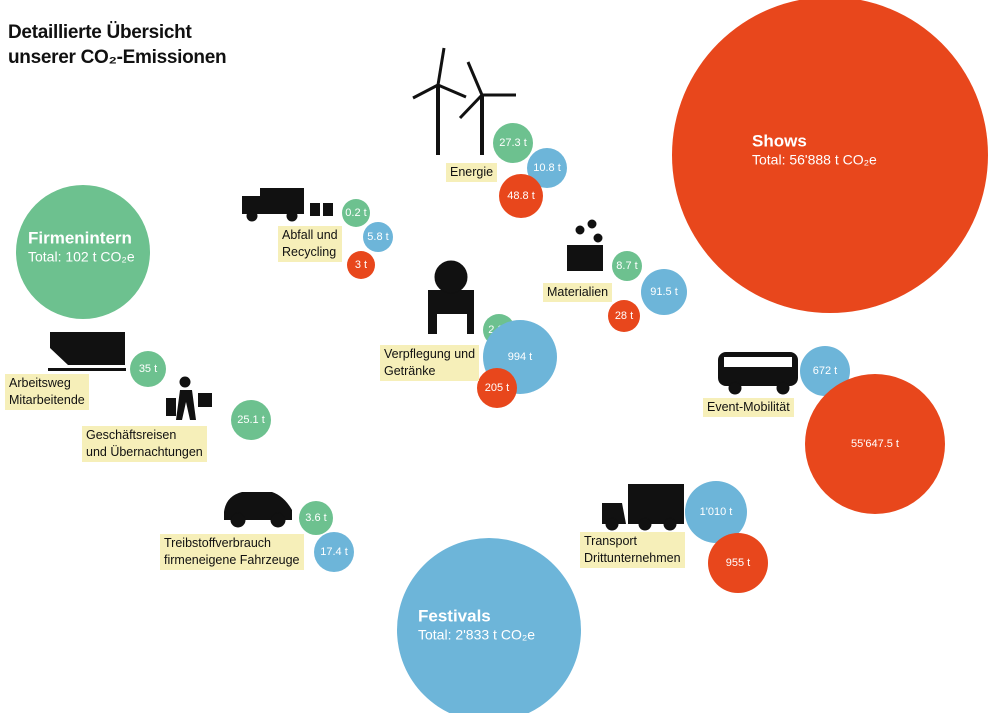 The height and width of the screenshot is (713, 994). What do you see at coordinates (117, 57) in the screenshot?
I see `title-line: unserer CO₂-Emissionen` at bounding box center [117, 57].